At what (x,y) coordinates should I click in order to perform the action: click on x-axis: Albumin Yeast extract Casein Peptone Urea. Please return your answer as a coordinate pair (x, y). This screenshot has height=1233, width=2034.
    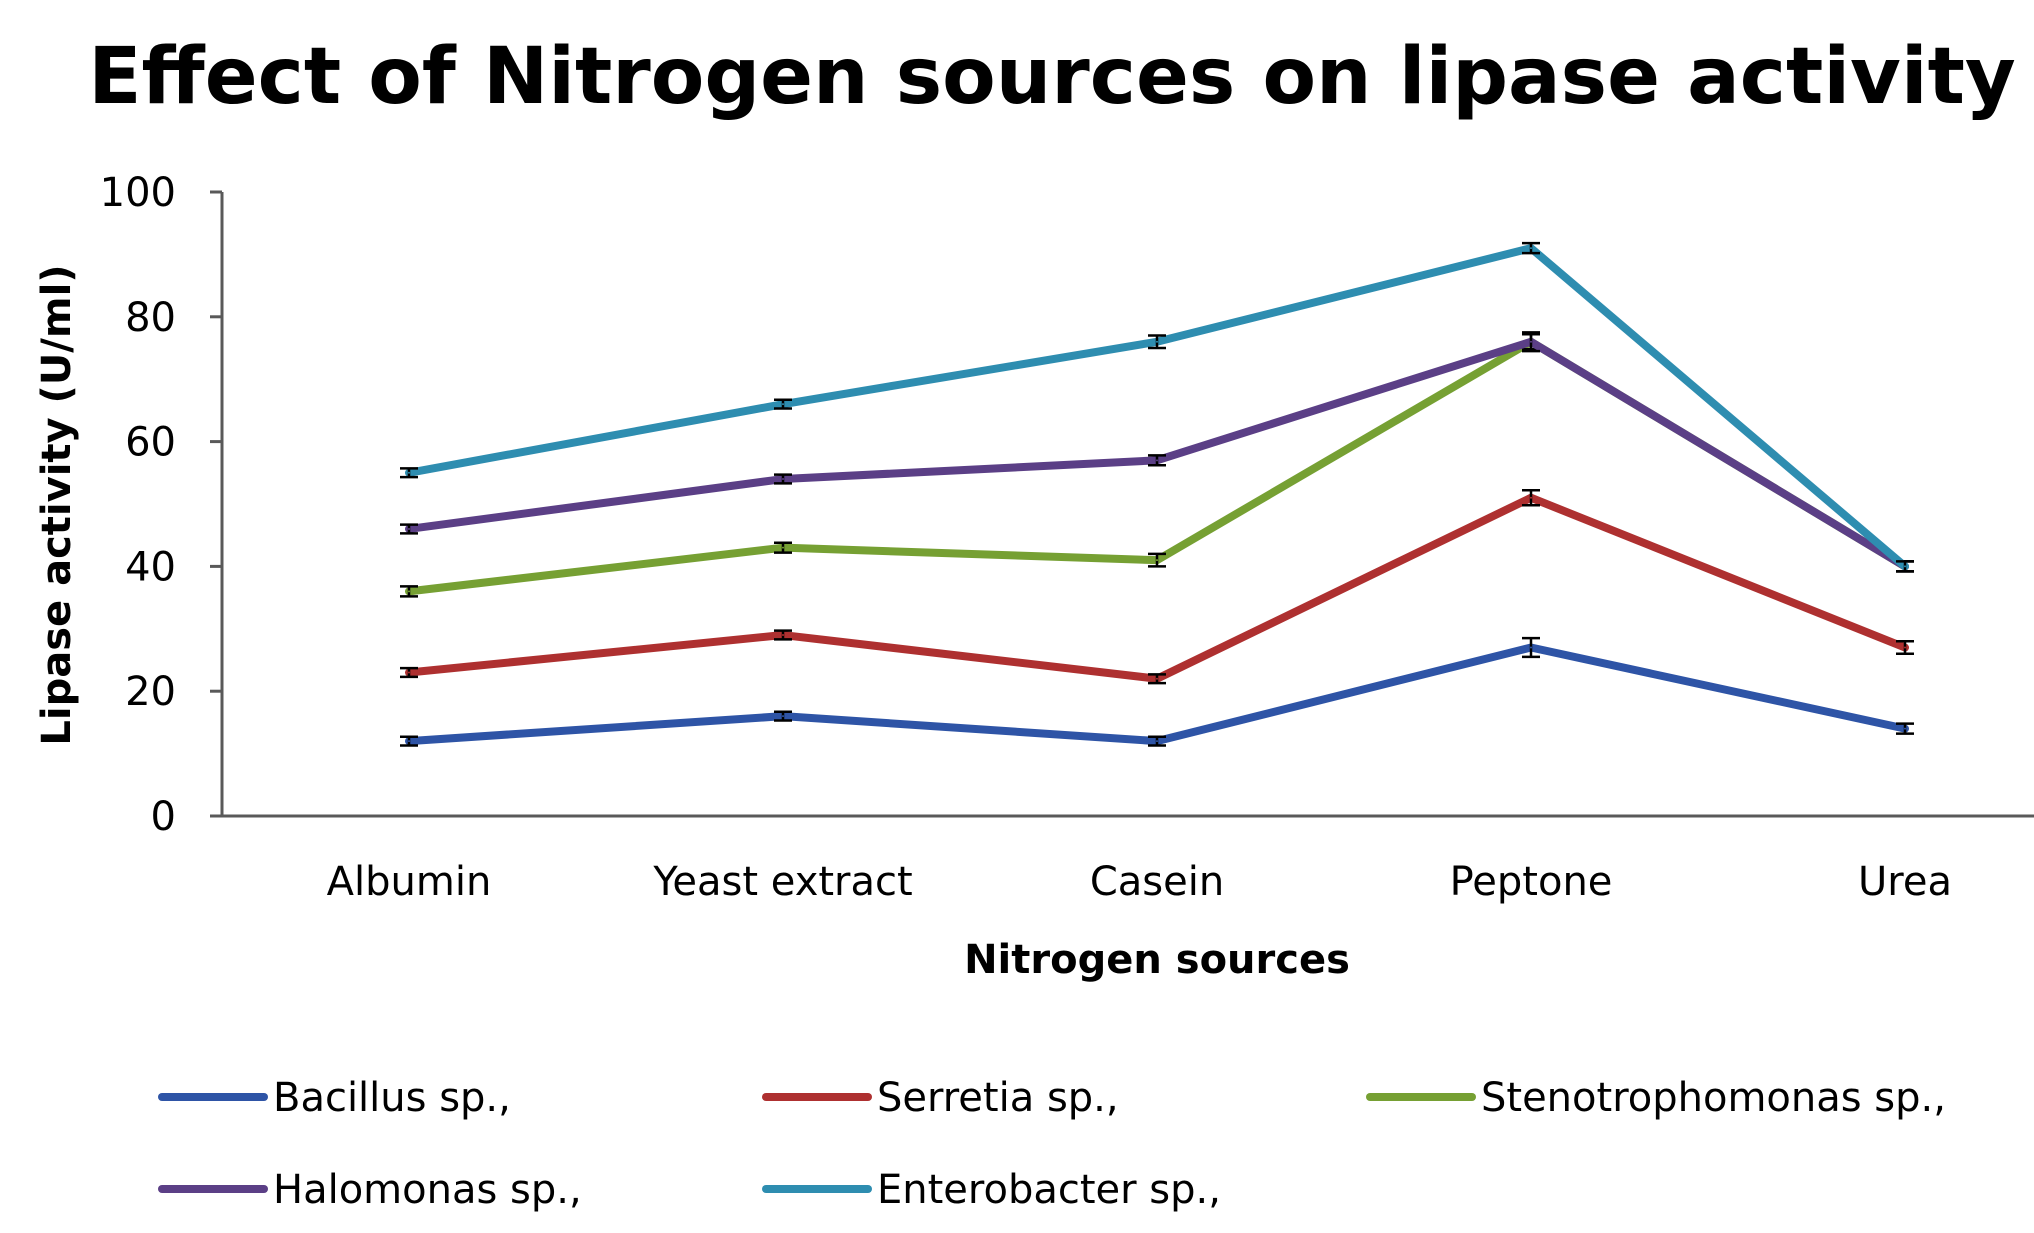
    Looking at the image, I should click on (1128, 859).